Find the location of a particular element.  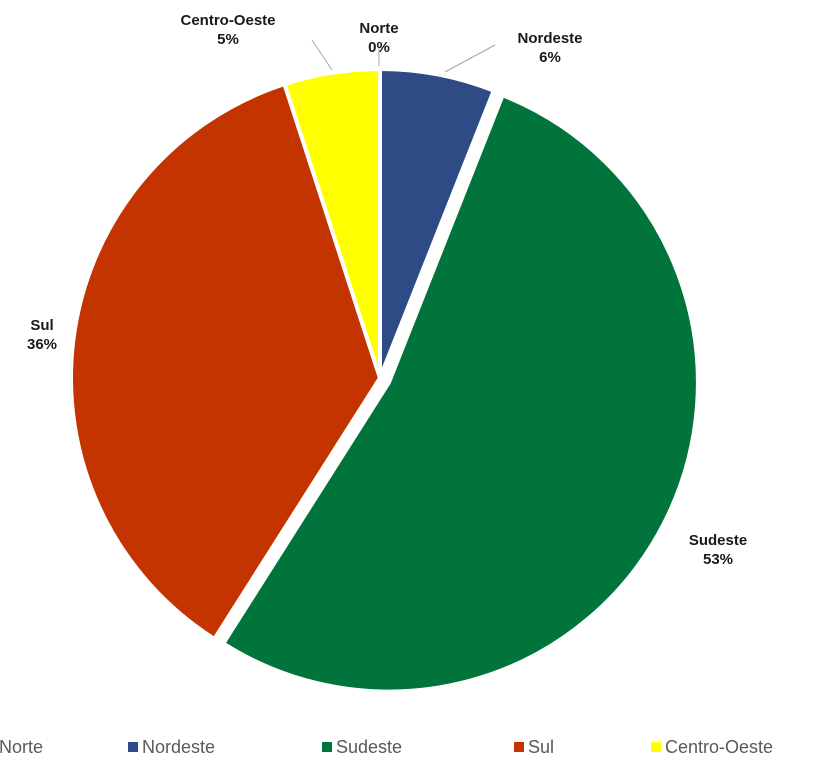

slice-label-centro-oeste: Centro-Oeste 5% is located at coordinates (227, 30).